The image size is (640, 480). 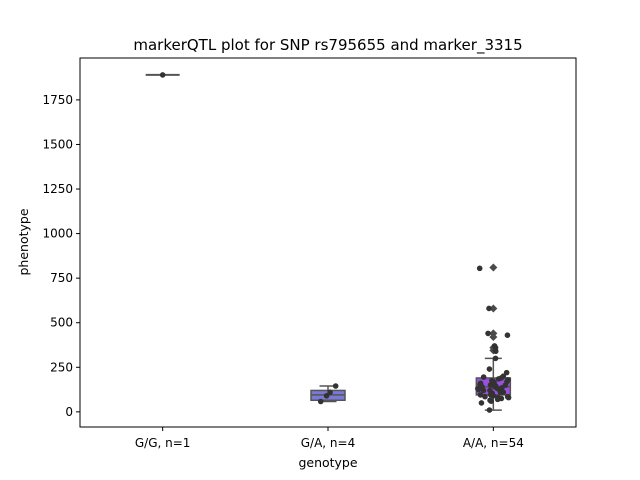 What do you see at coordinates (61, 367) in the screenshot?
I see `y-tick-label: 250` at bounding box center [61, 367].